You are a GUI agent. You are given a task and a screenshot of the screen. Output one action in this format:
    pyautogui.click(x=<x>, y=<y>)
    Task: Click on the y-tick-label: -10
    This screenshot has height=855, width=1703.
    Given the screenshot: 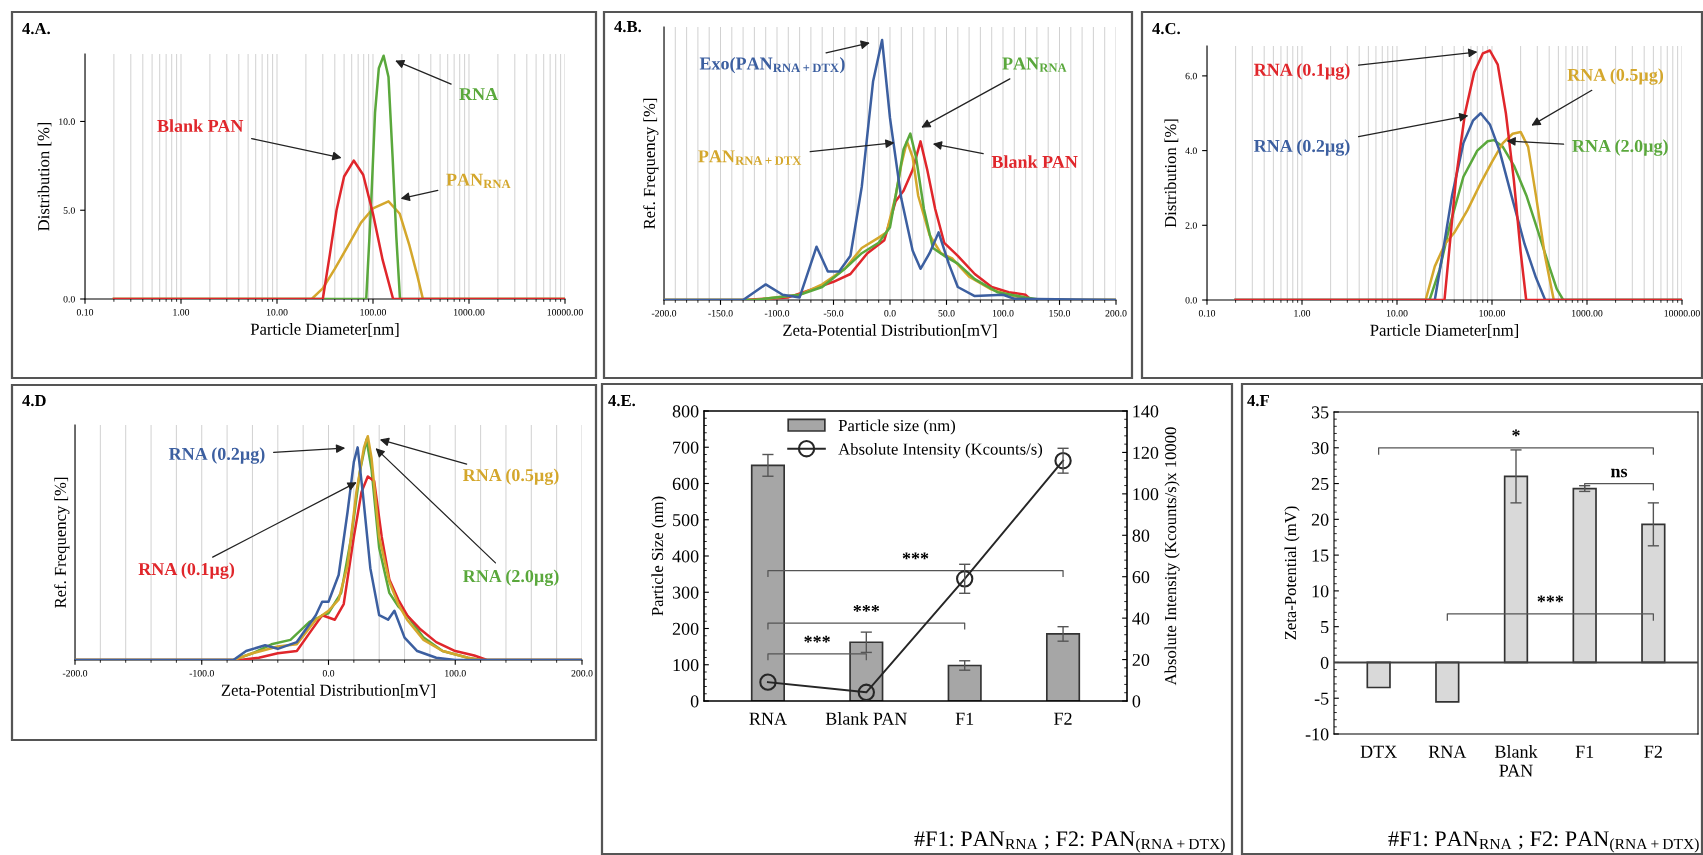 What is the action you would take?
    pyautogui.click(x=1317, y=734)
    